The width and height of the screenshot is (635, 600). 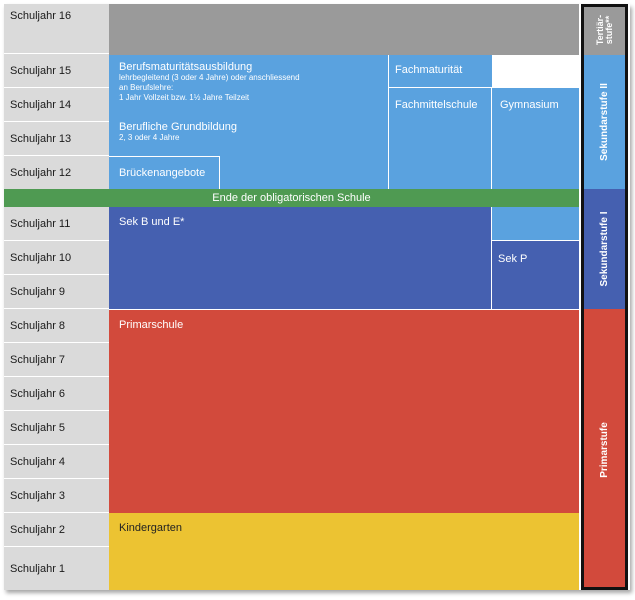 I want to click on stage-tertiaer: Tertiär- stufe**, so click(x=604, y=29).